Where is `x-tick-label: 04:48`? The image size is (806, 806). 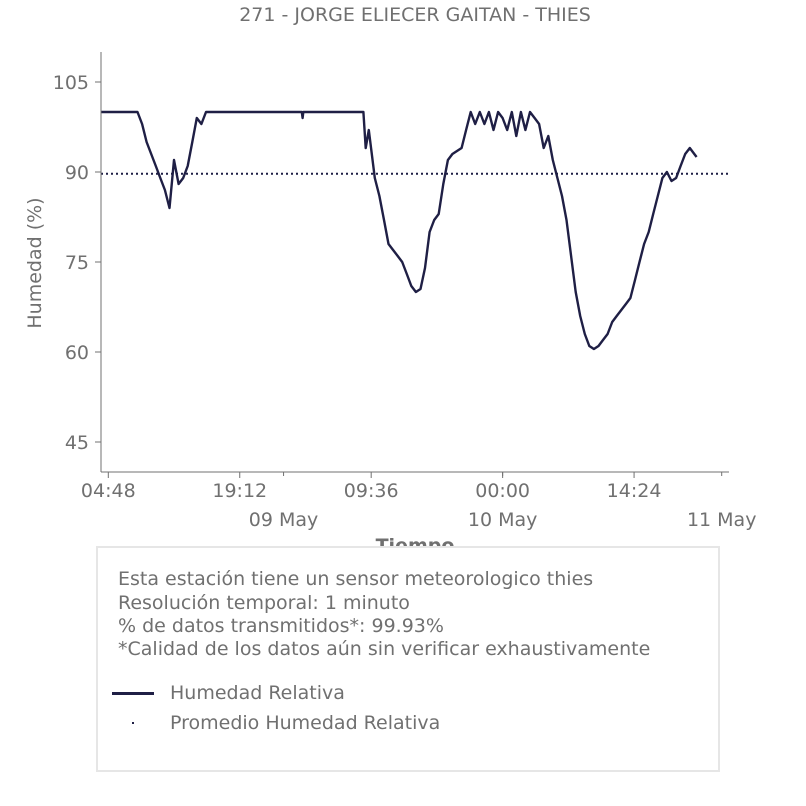
x-tick-label: 04:48 is located at coordinates (108, 491).